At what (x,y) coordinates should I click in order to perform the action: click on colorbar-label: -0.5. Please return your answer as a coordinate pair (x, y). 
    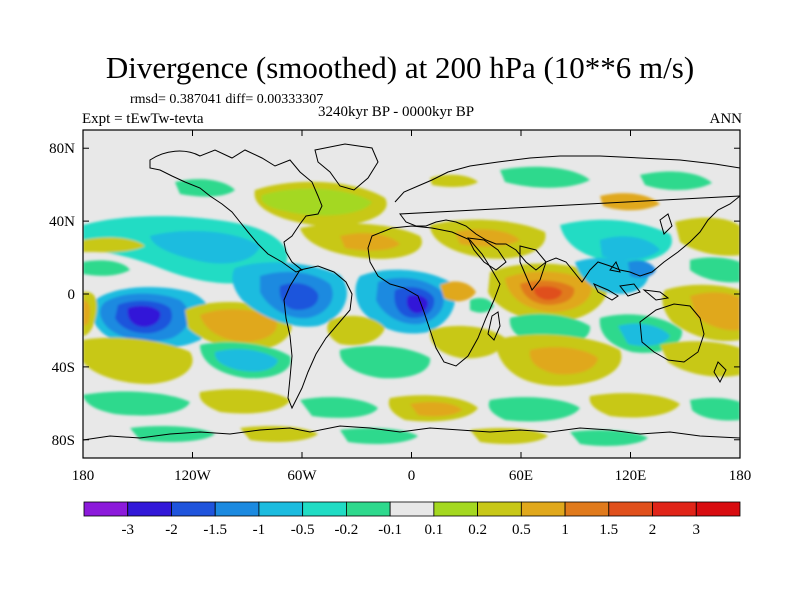
    Looking at the image, I should click on (303, 530).